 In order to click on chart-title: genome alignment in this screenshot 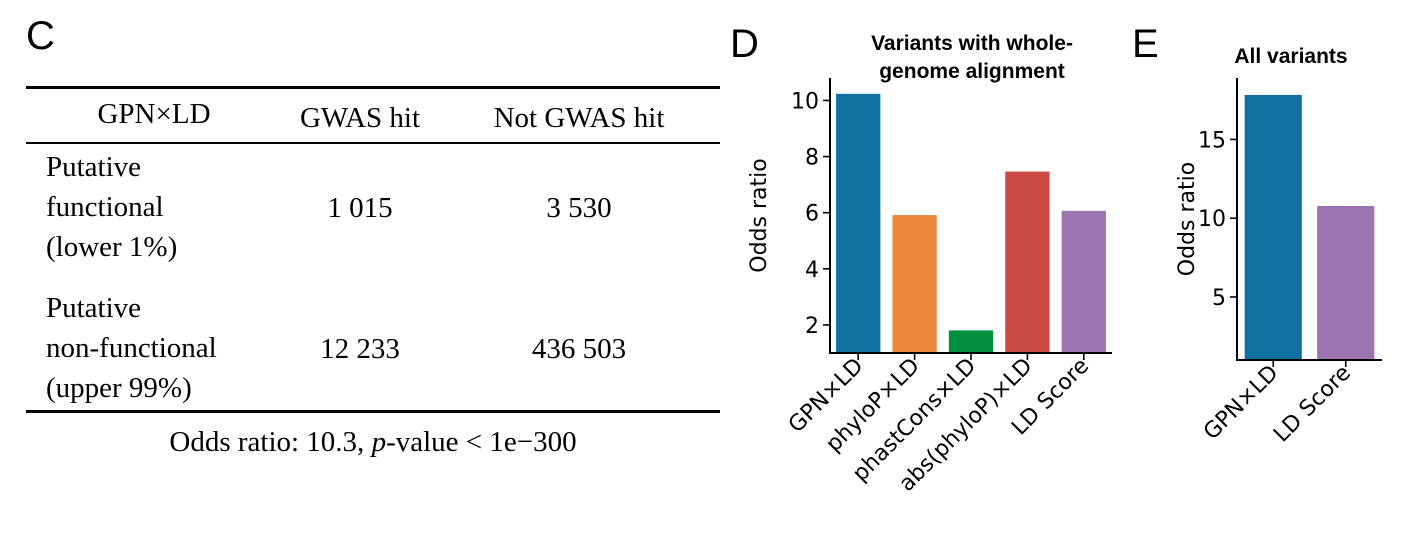, I will do `click(972, 71)`.